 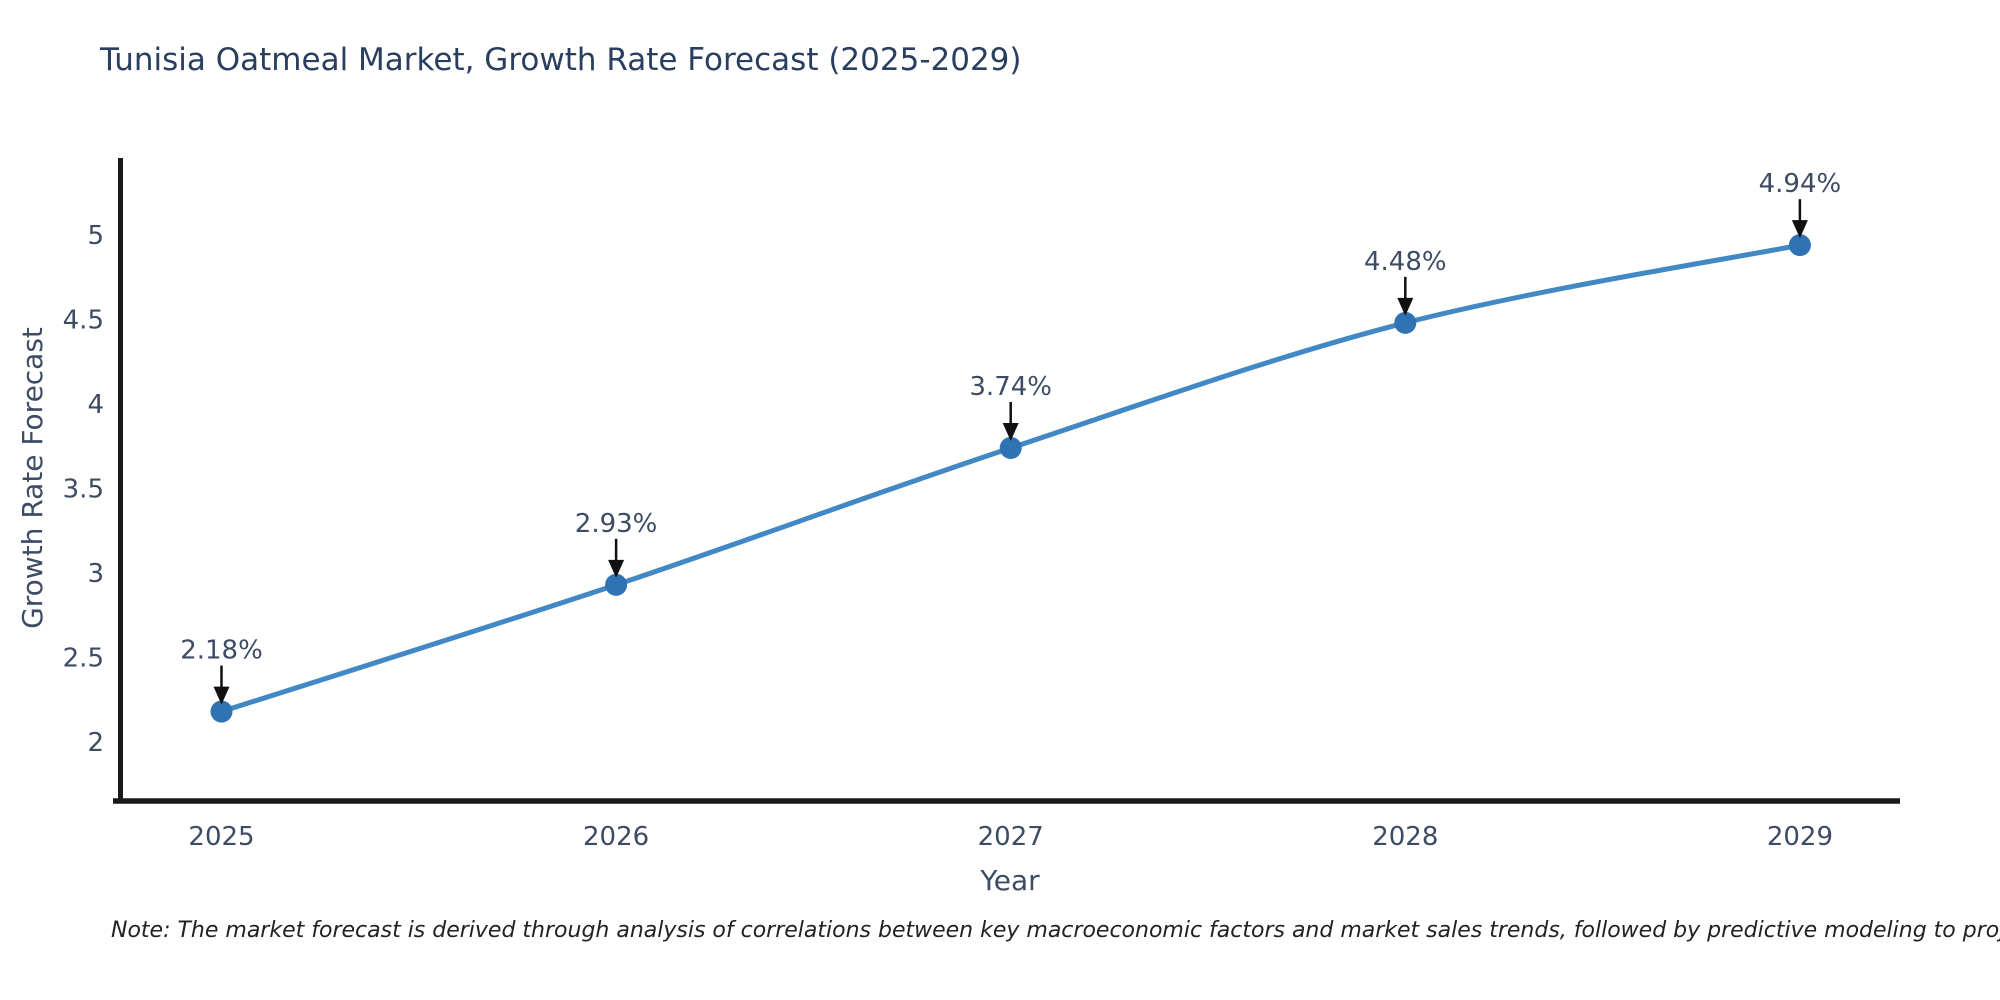 What do you see at coordinates (1800, 184) in the screenshot?
I see `point-value-label: 4.94%` at bounding box center [1800, 184].